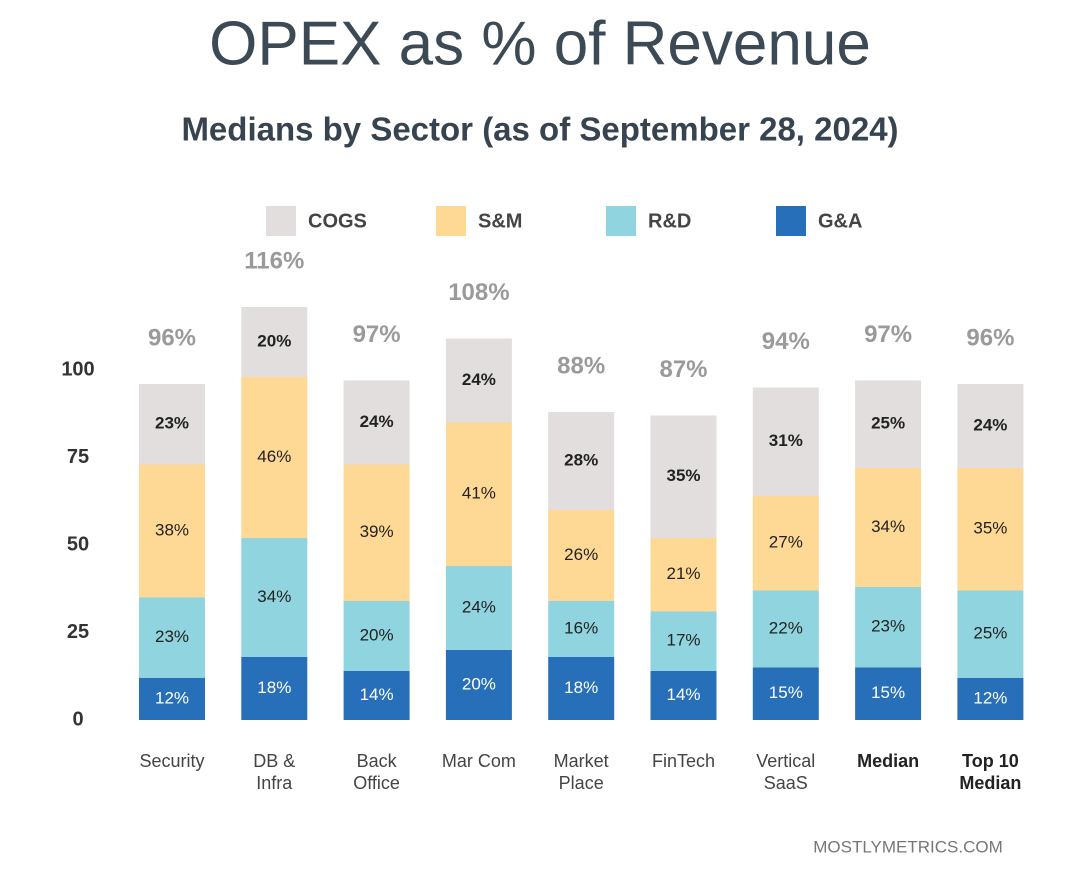 The height and width of the screenshot is (882, 1080). Describe the element at coordinates (840, 221) in the screenshot. I see `legend-label: G&A` at that location.